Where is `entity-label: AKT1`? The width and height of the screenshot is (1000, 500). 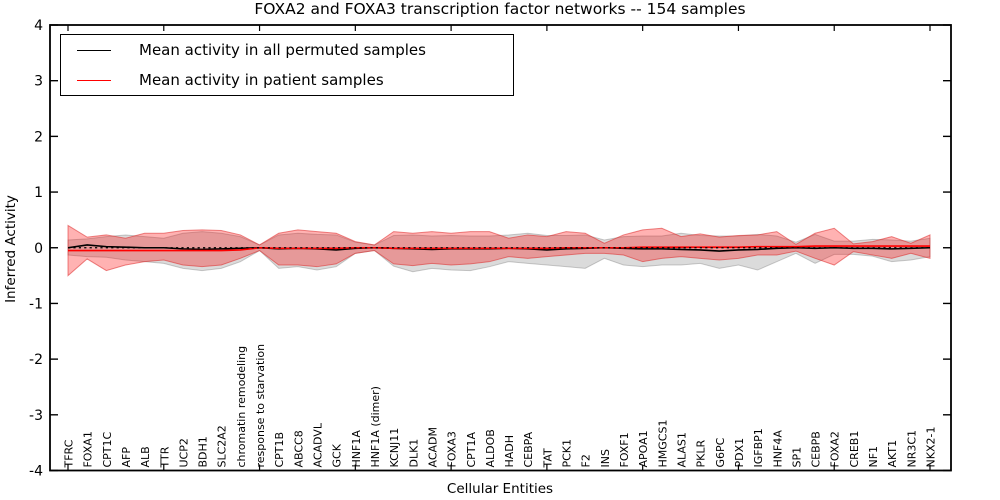
entity-label: AKT1 is located at coordinates (892, 454).